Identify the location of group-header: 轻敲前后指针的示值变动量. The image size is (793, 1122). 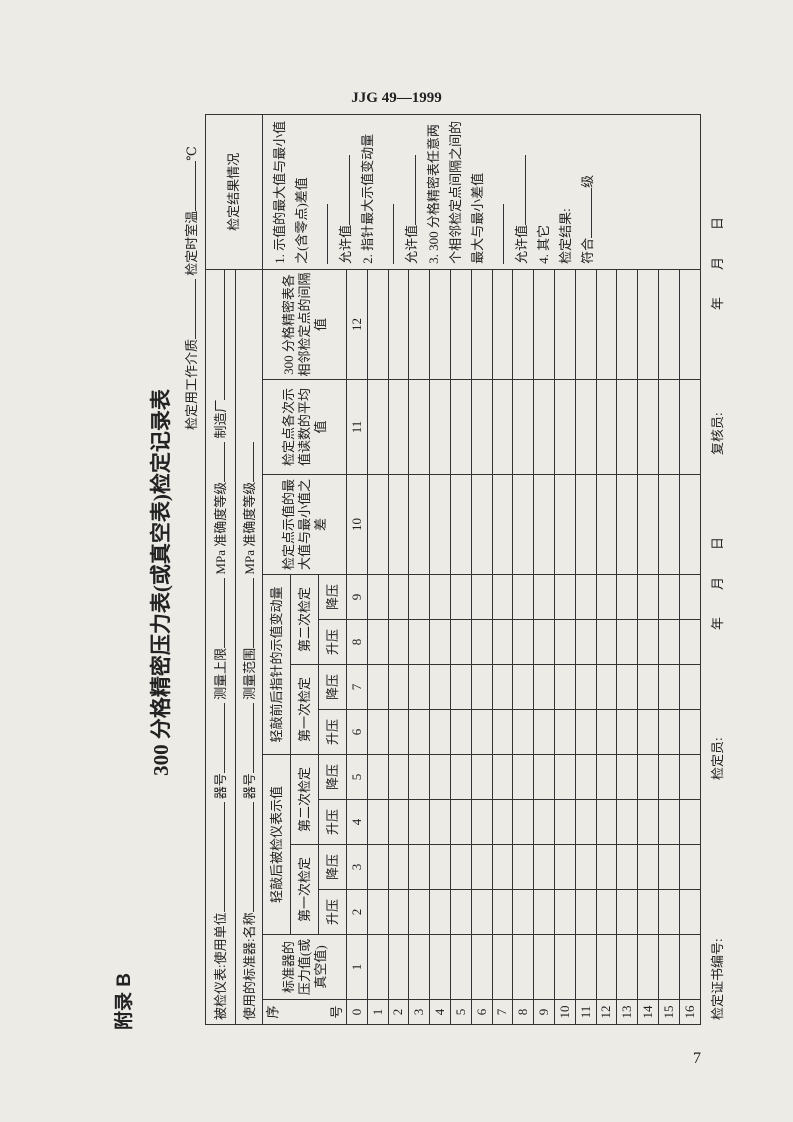
(276, 664).